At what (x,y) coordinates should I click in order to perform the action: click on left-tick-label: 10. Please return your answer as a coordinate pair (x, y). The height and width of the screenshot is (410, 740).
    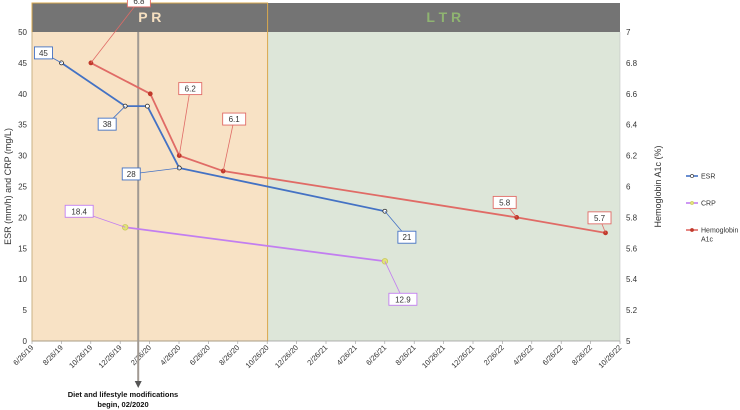
    Looking at the image, I should click on (22, 279).